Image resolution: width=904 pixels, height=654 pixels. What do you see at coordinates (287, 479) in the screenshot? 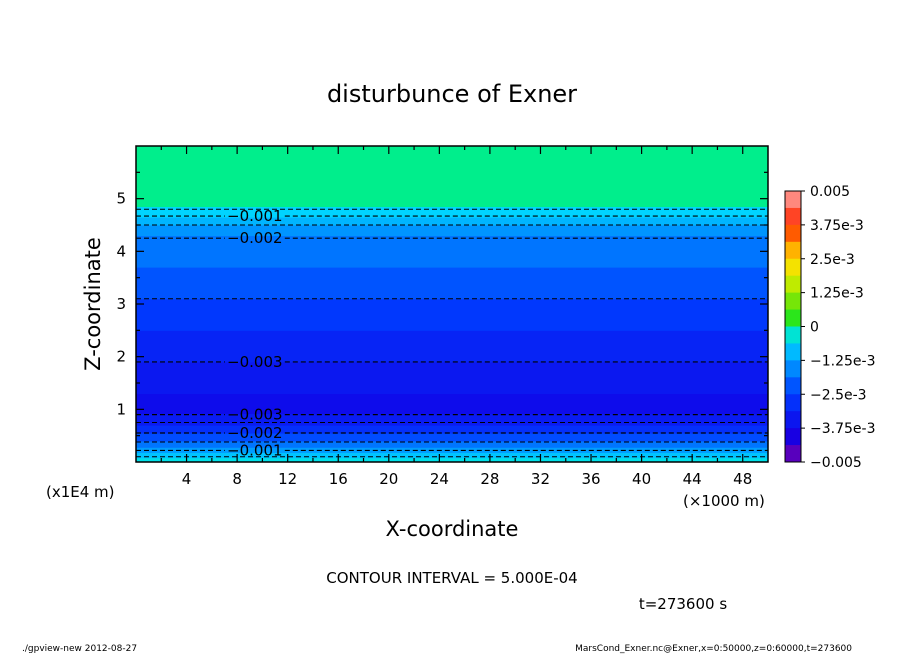
I see `x-tick-label: 12` at bounding box center [287, 479].